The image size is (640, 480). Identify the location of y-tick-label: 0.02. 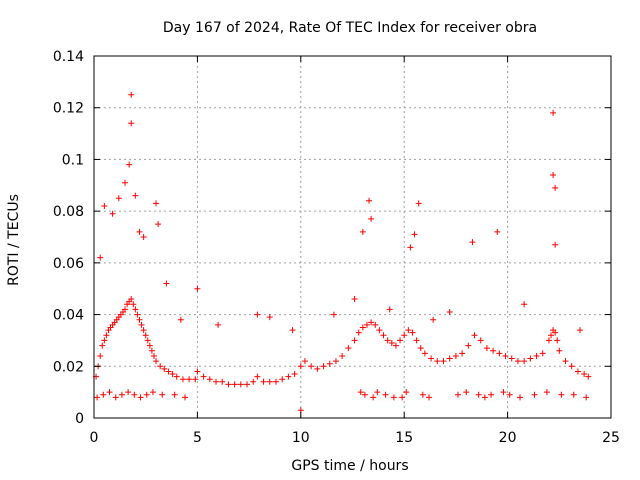
(68, 367).